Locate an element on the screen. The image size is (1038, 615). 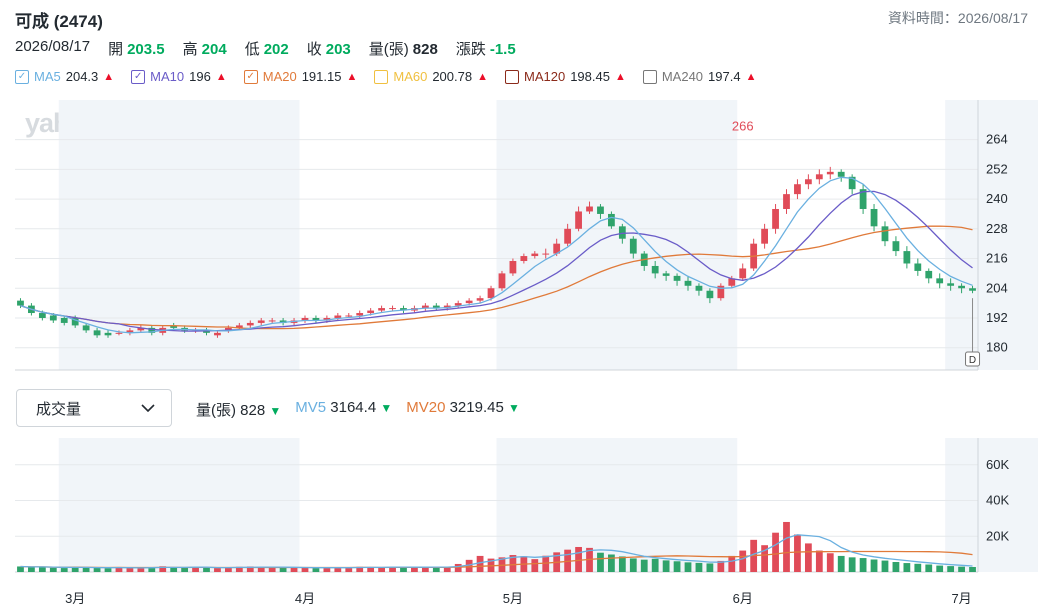
y-tick-label: 192 is located at coordinates (997, 317).